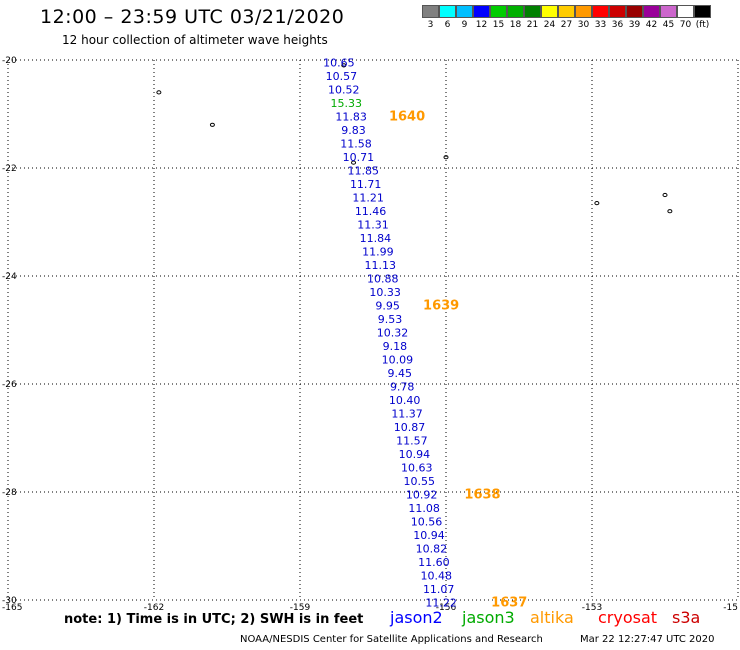  I want to click on wave-height-label: 11.21, so click(368, 198).